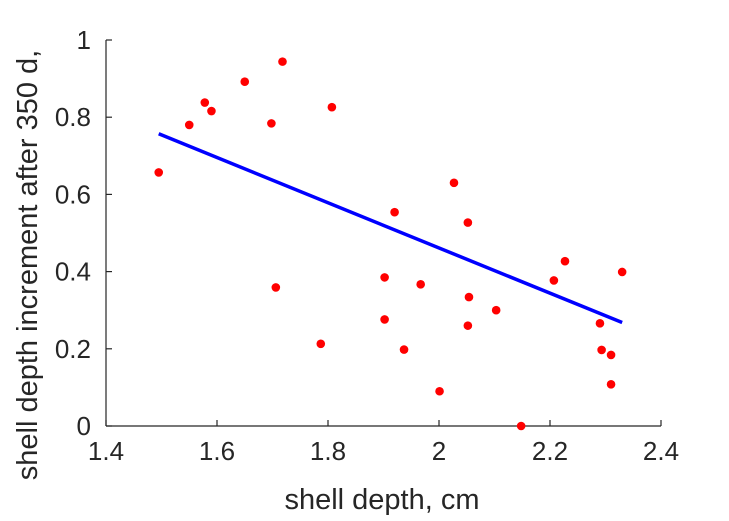 The width and height of the screenshot is (729, 521). What do you see at coordinates (73, 117) in the screenshot?
I see `y-tick-label: 0.8` at bounding box center [73, 117].